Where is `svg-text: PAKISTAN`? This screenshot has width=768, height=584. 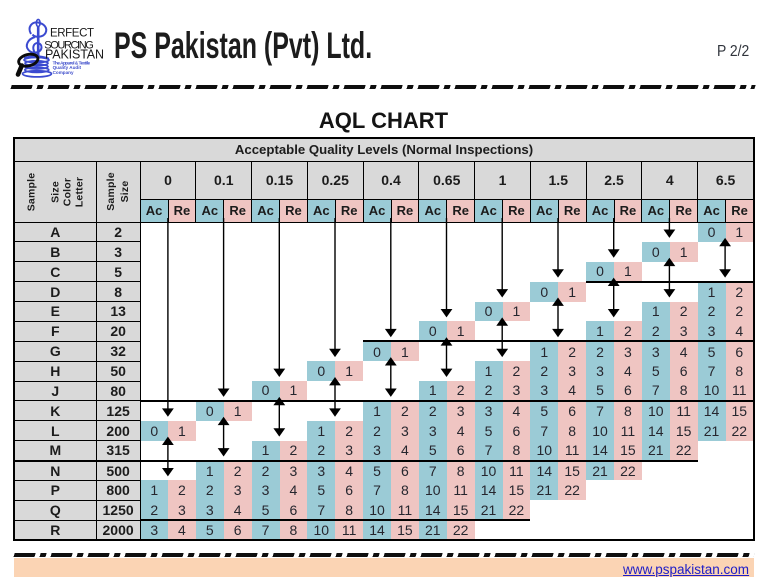 svg-text: PAKISTAN is located at coordinates (74, 54).